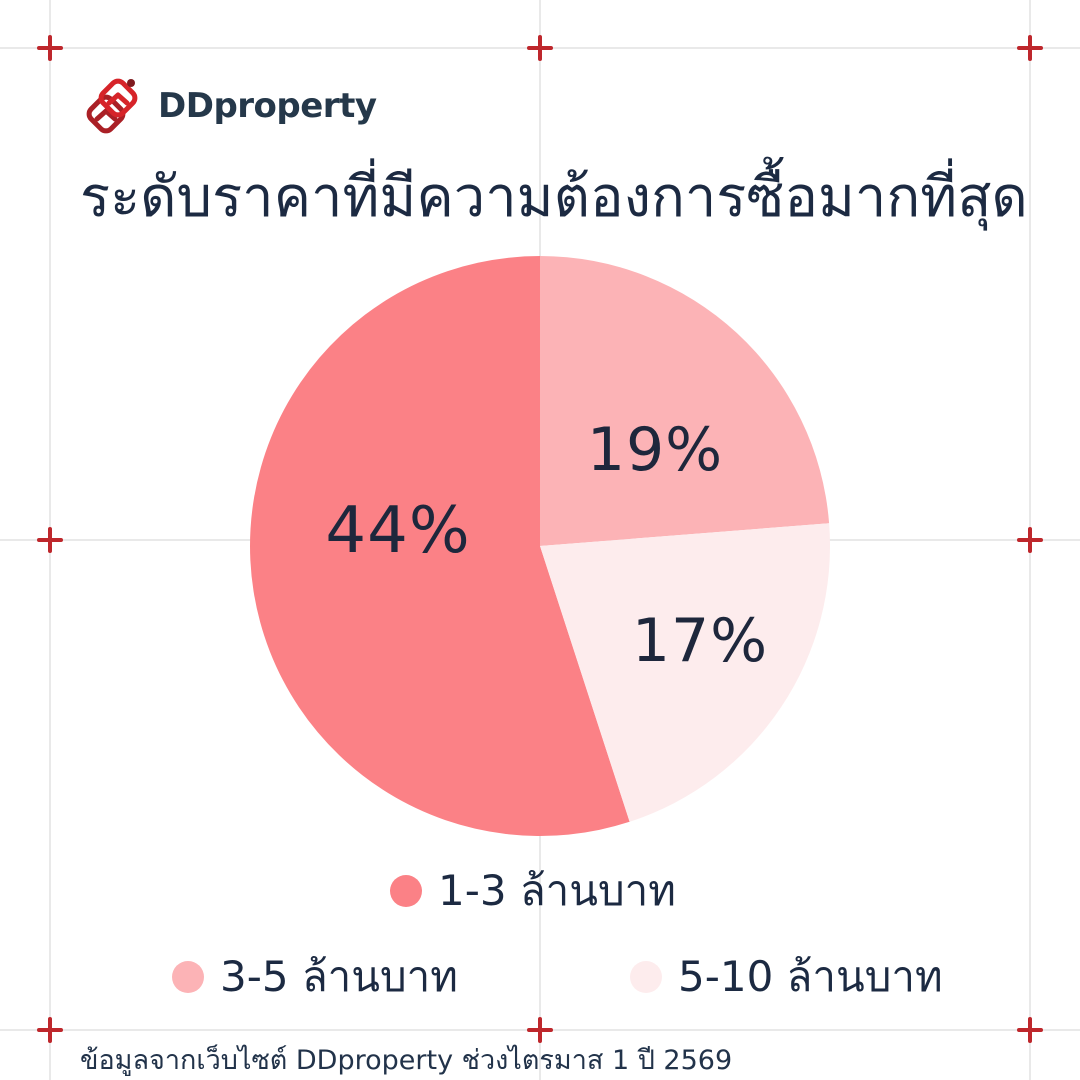  Describe the element at coordinates (267, 106) in the screenshot. I see `brand-name: DDproperty` at that location.